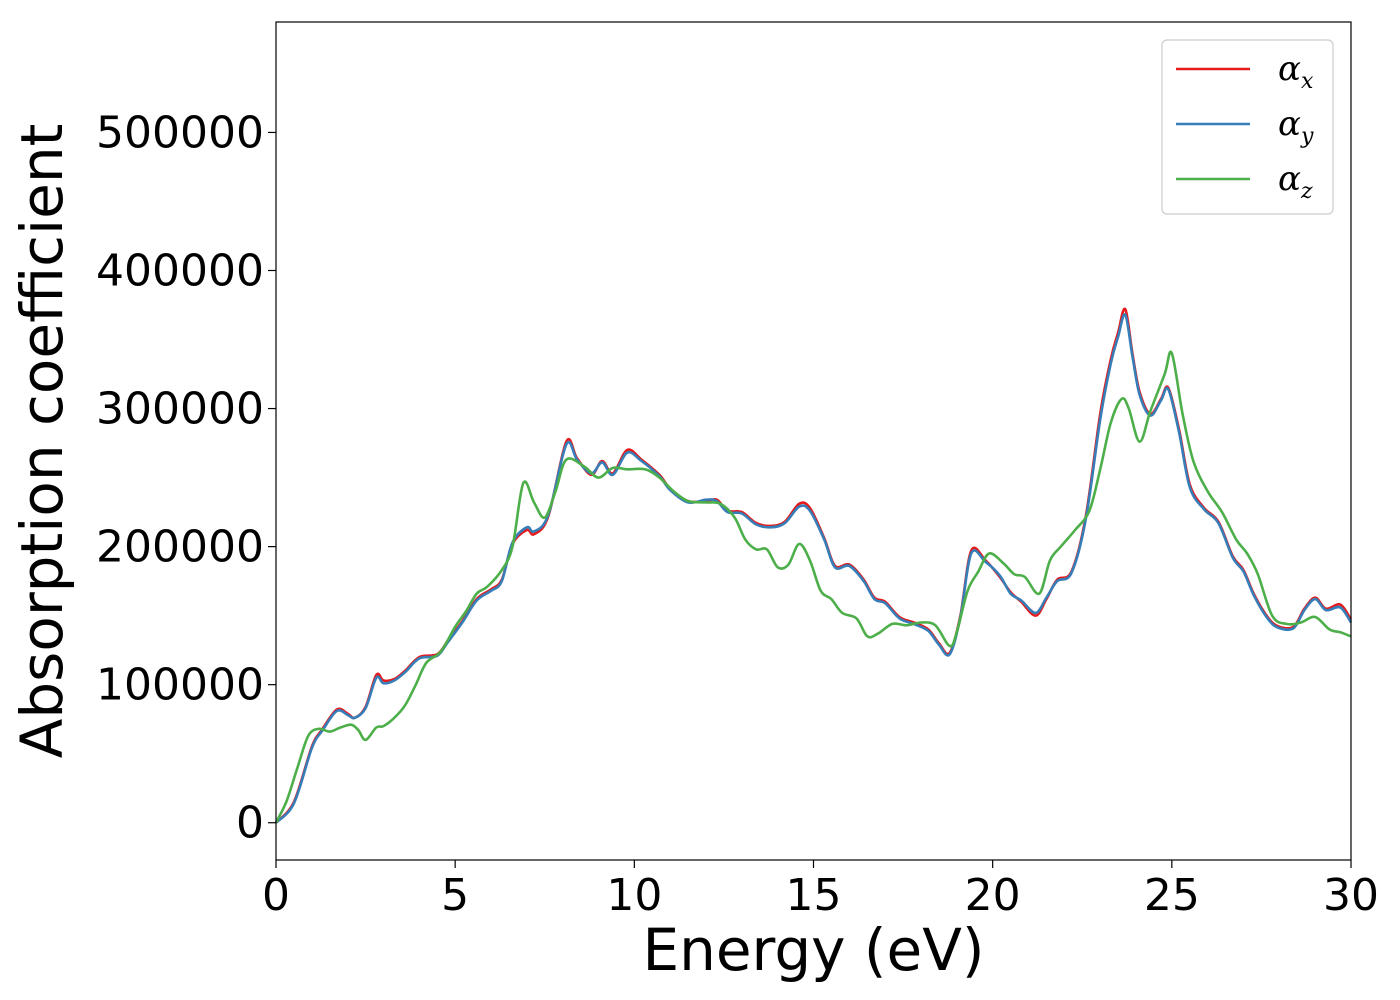 The height and width of the screenshot is (1000, 1400). Describe the element at coordinates (276, 895) in the screenshot. I see `x-tick-label: 0` at that location.